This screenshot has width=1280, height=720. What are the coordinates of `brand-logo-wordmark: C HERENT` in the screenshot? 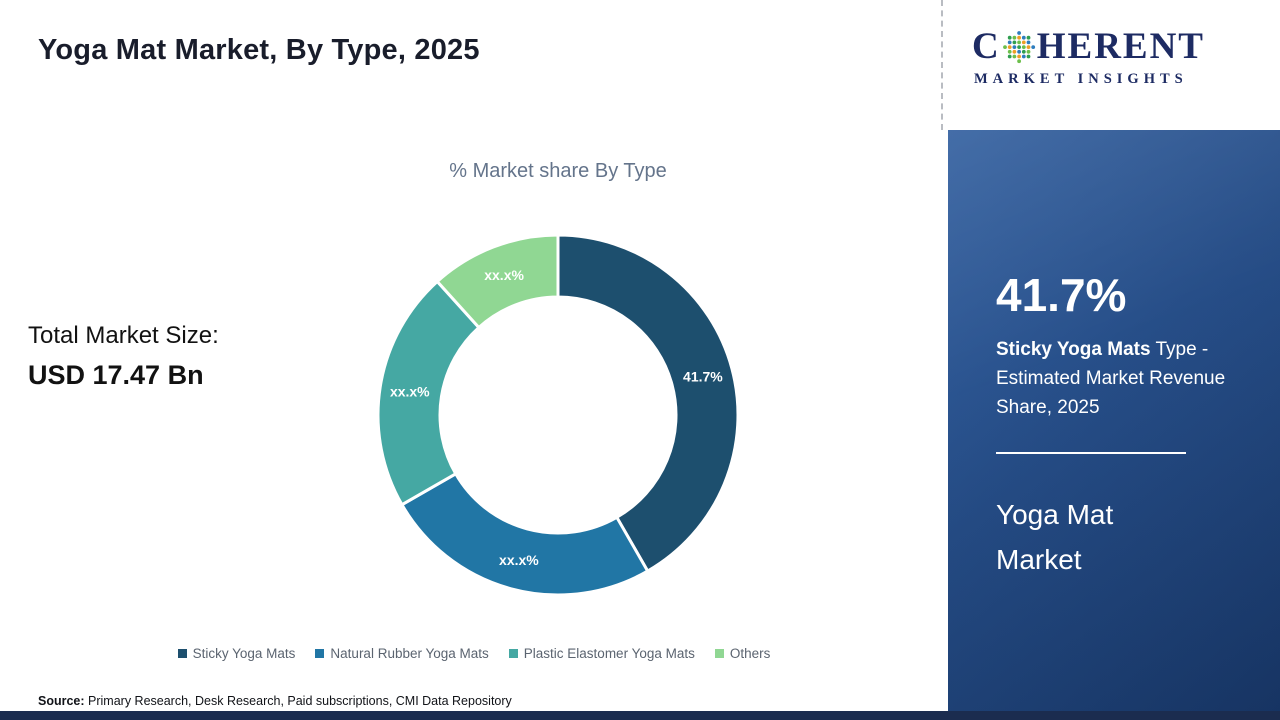 It's located at (1120, 46).